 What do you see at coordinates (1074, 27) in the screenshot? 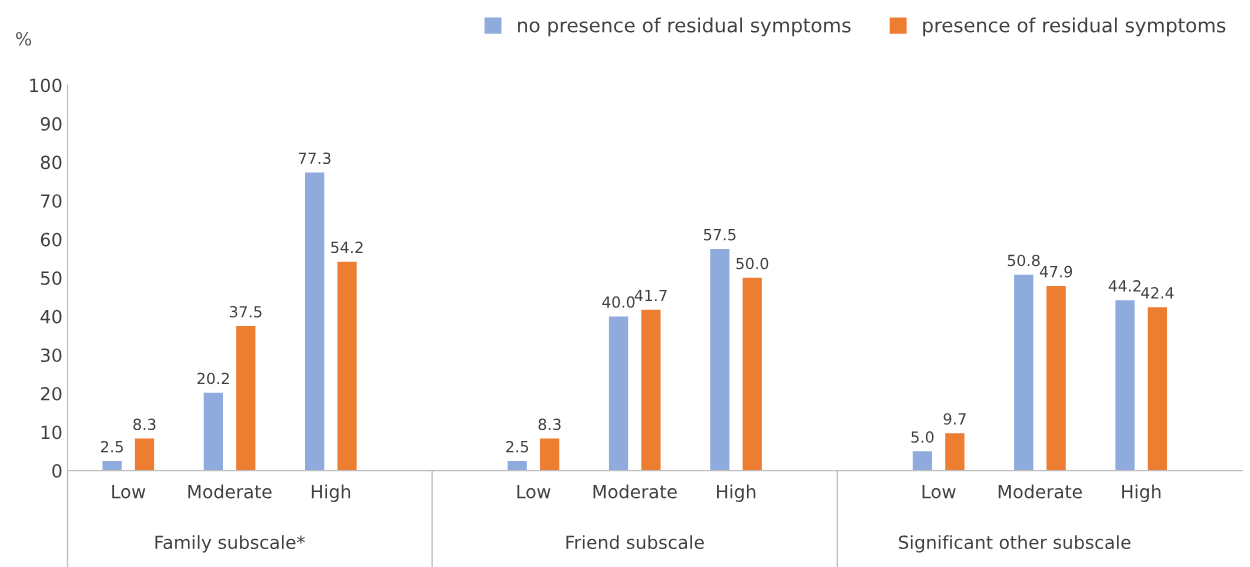
I see `legend-label: presence of residual symptoms` at bounding box center [1074, 27].